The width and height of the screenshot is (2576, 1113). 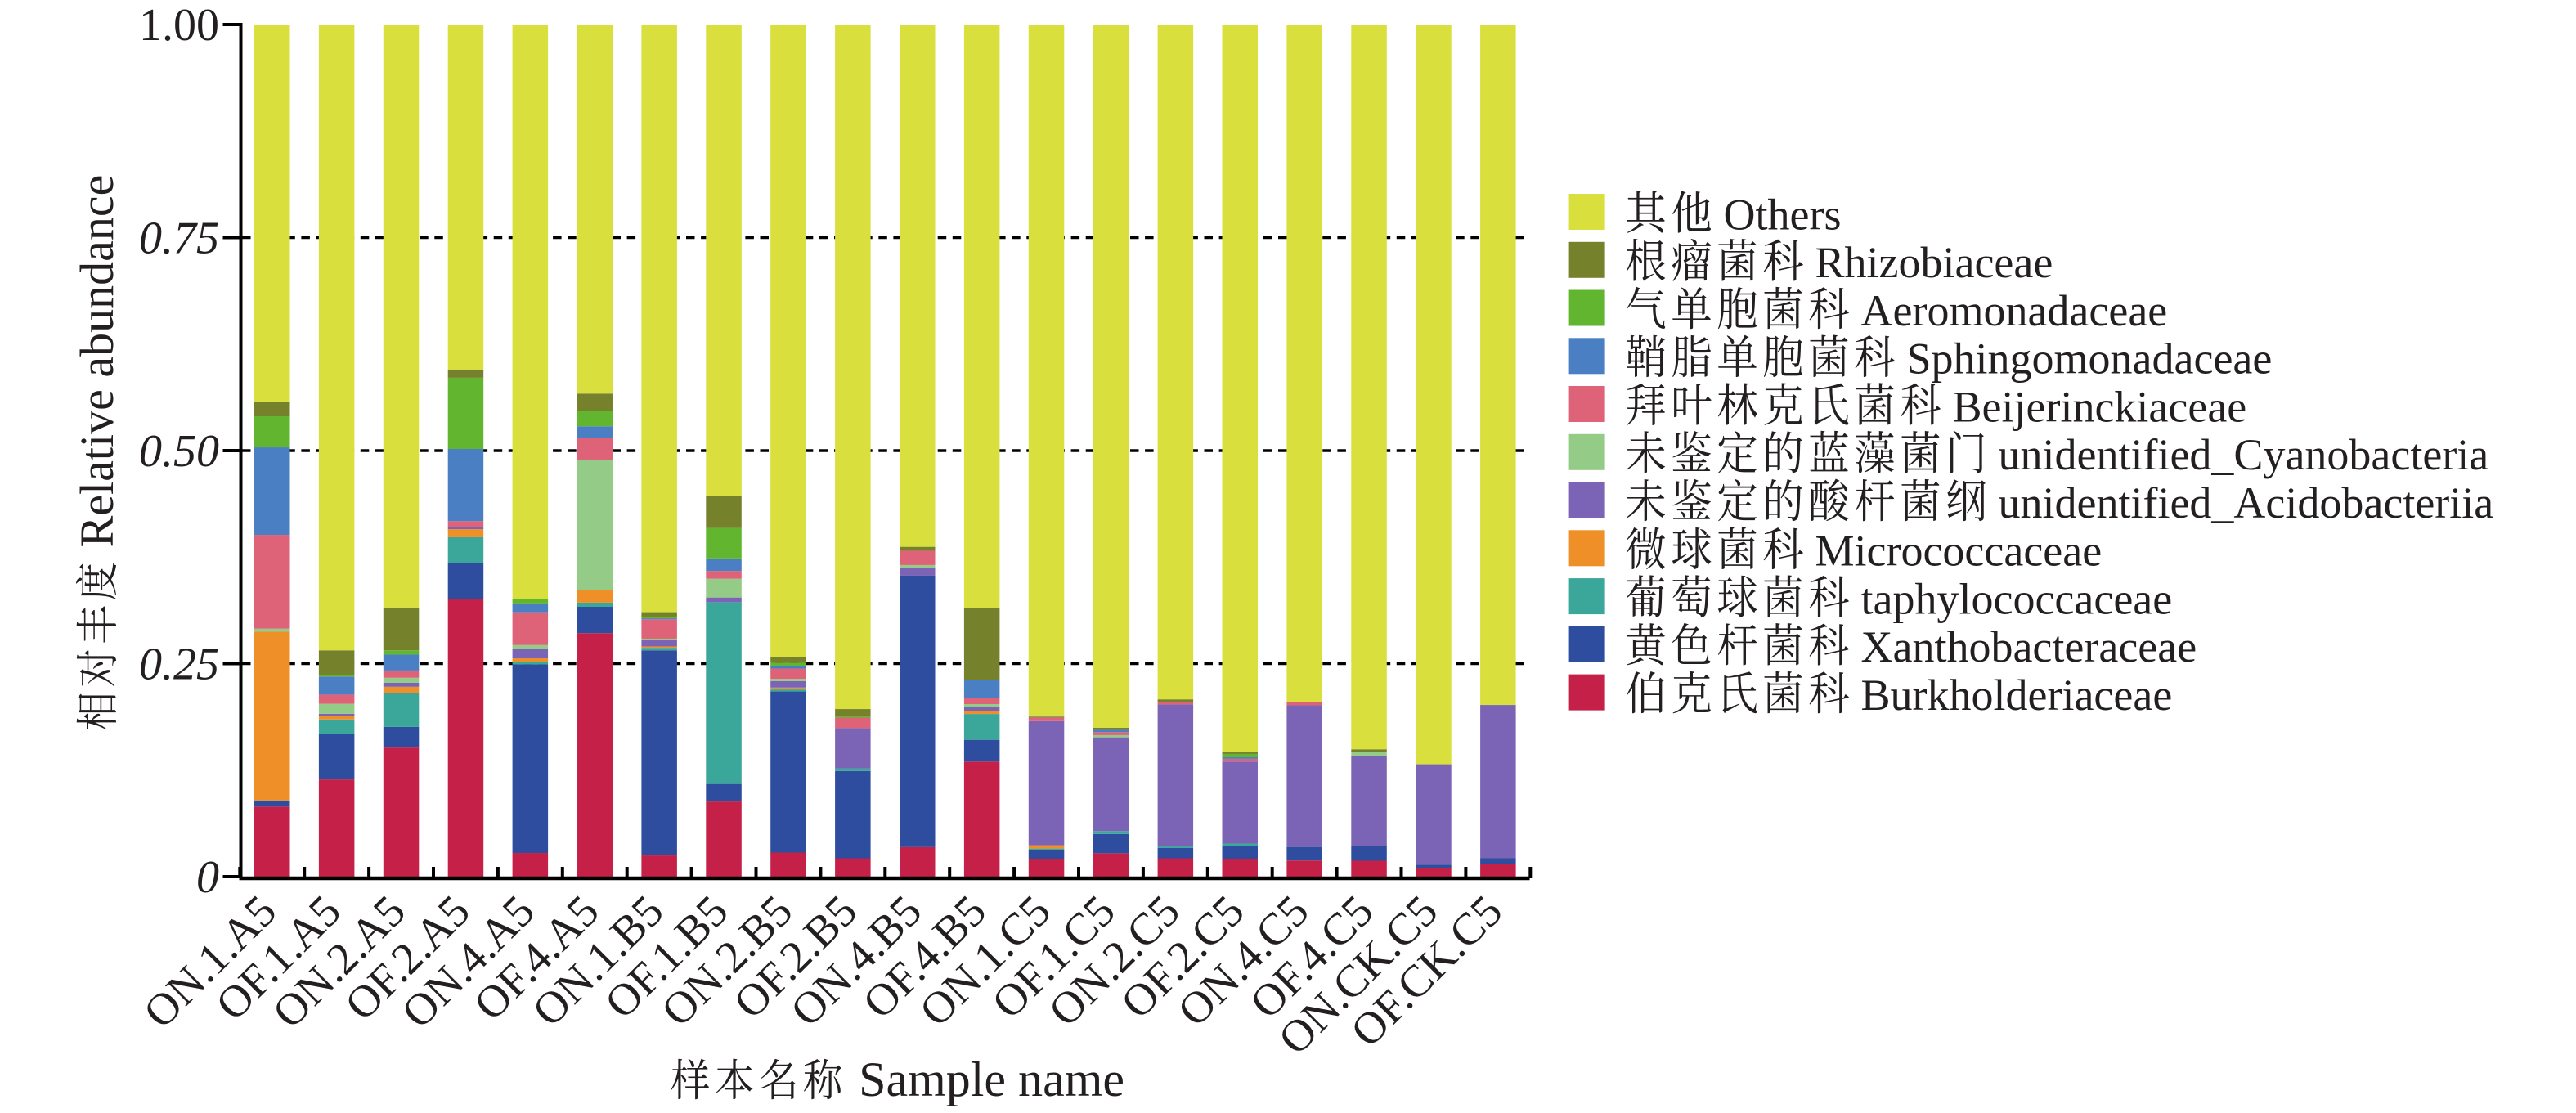 I want to click on svg-text: Xanthobacteraceae, so click(x=2029, y=647).